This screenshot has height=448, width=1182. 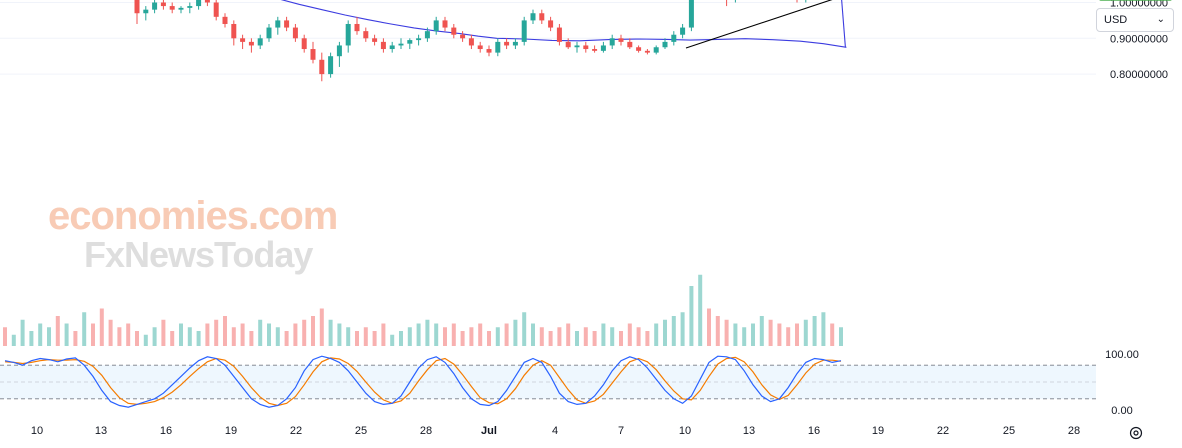 What do you see at coordinates (423, 381) in the screenshot?
I see `stochastic-k-line` at bounding box center [423, 381].